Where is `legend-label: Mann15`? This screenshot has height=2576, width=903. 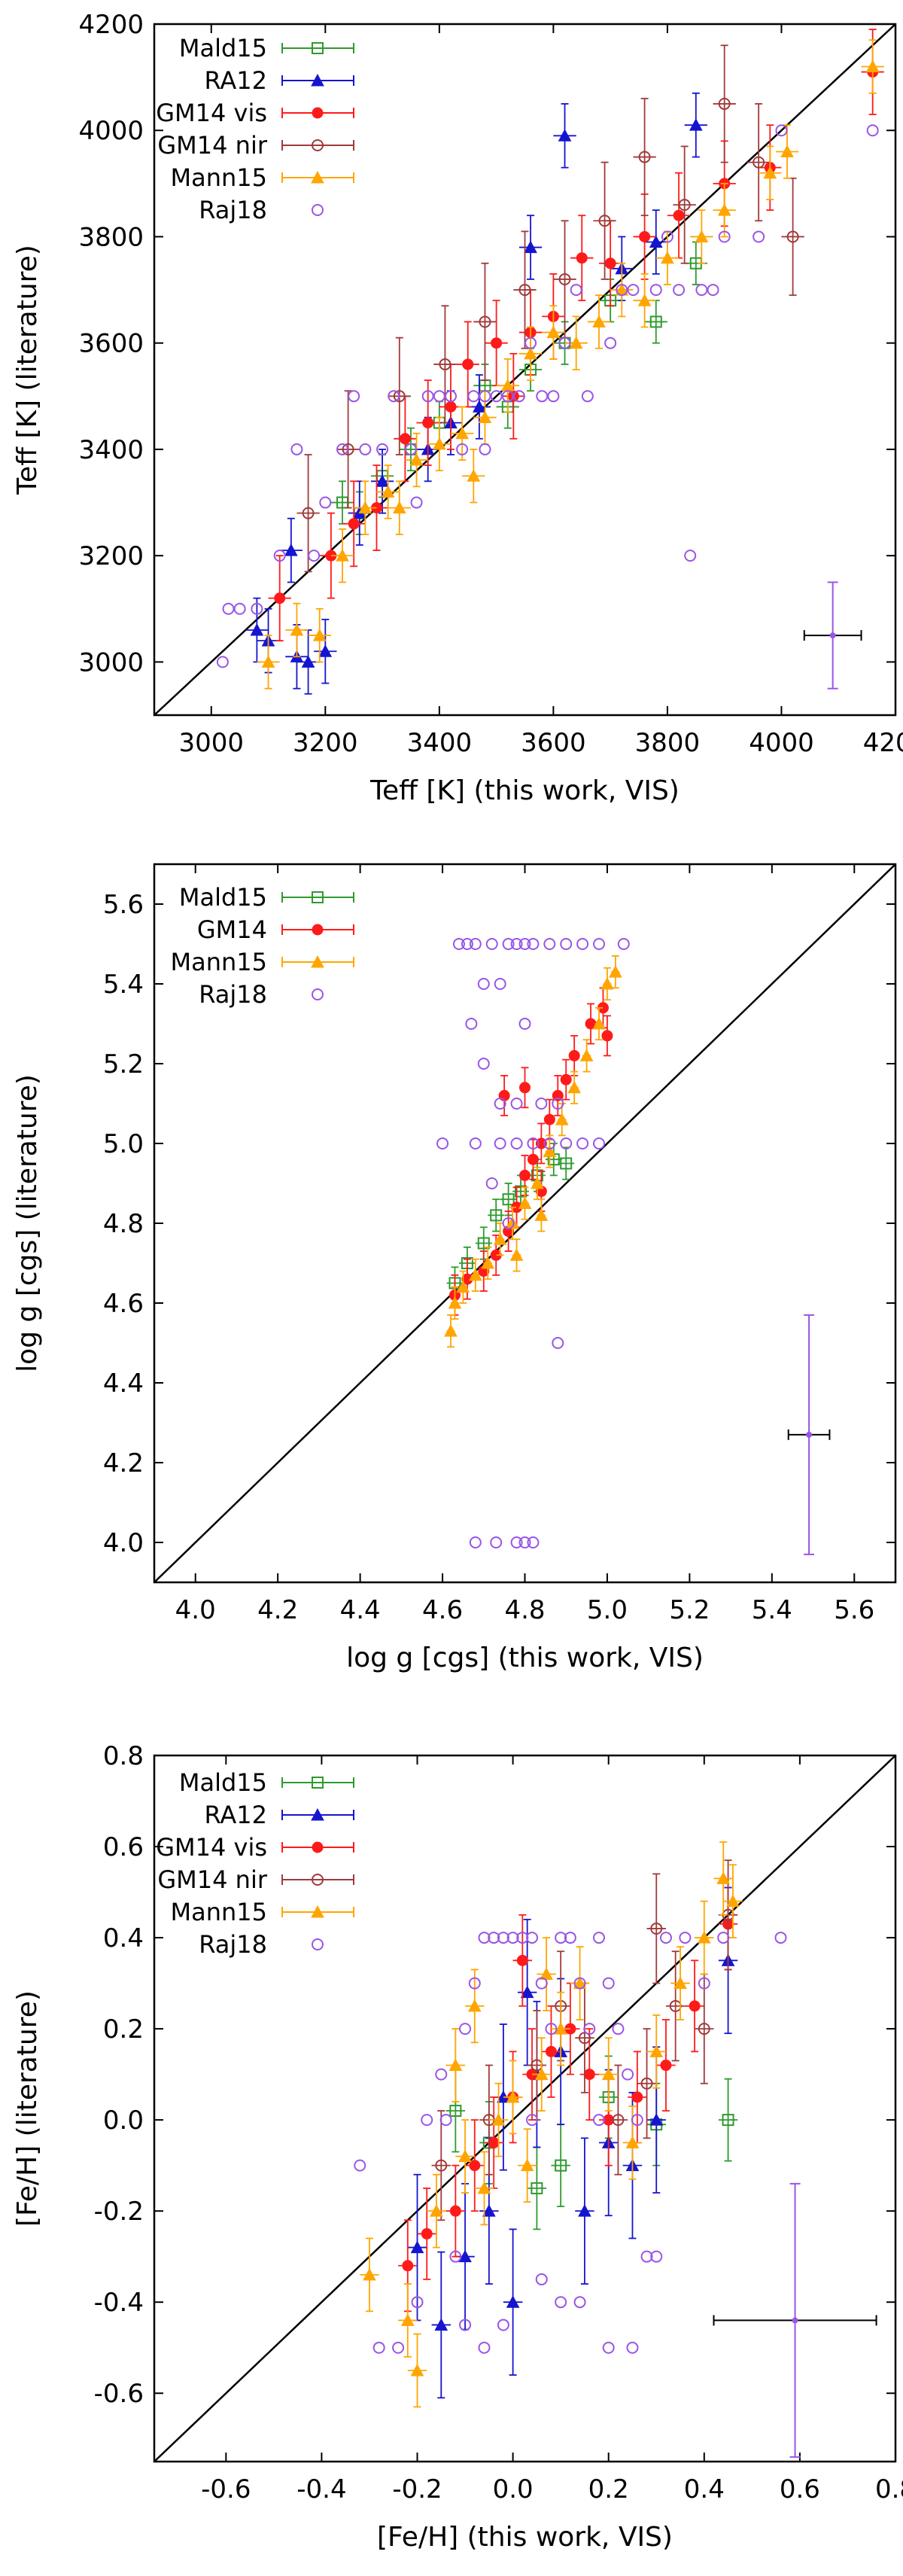
legend-label: Mann15 is located at coordinates (219, 962).